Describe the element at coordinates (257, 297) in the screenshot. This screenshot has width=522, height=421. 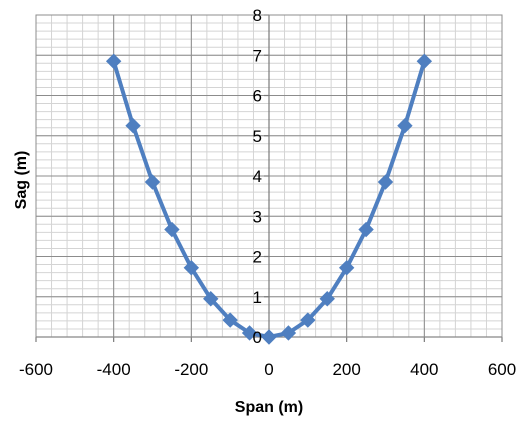
I see `y-tick-label: 1` at that location.